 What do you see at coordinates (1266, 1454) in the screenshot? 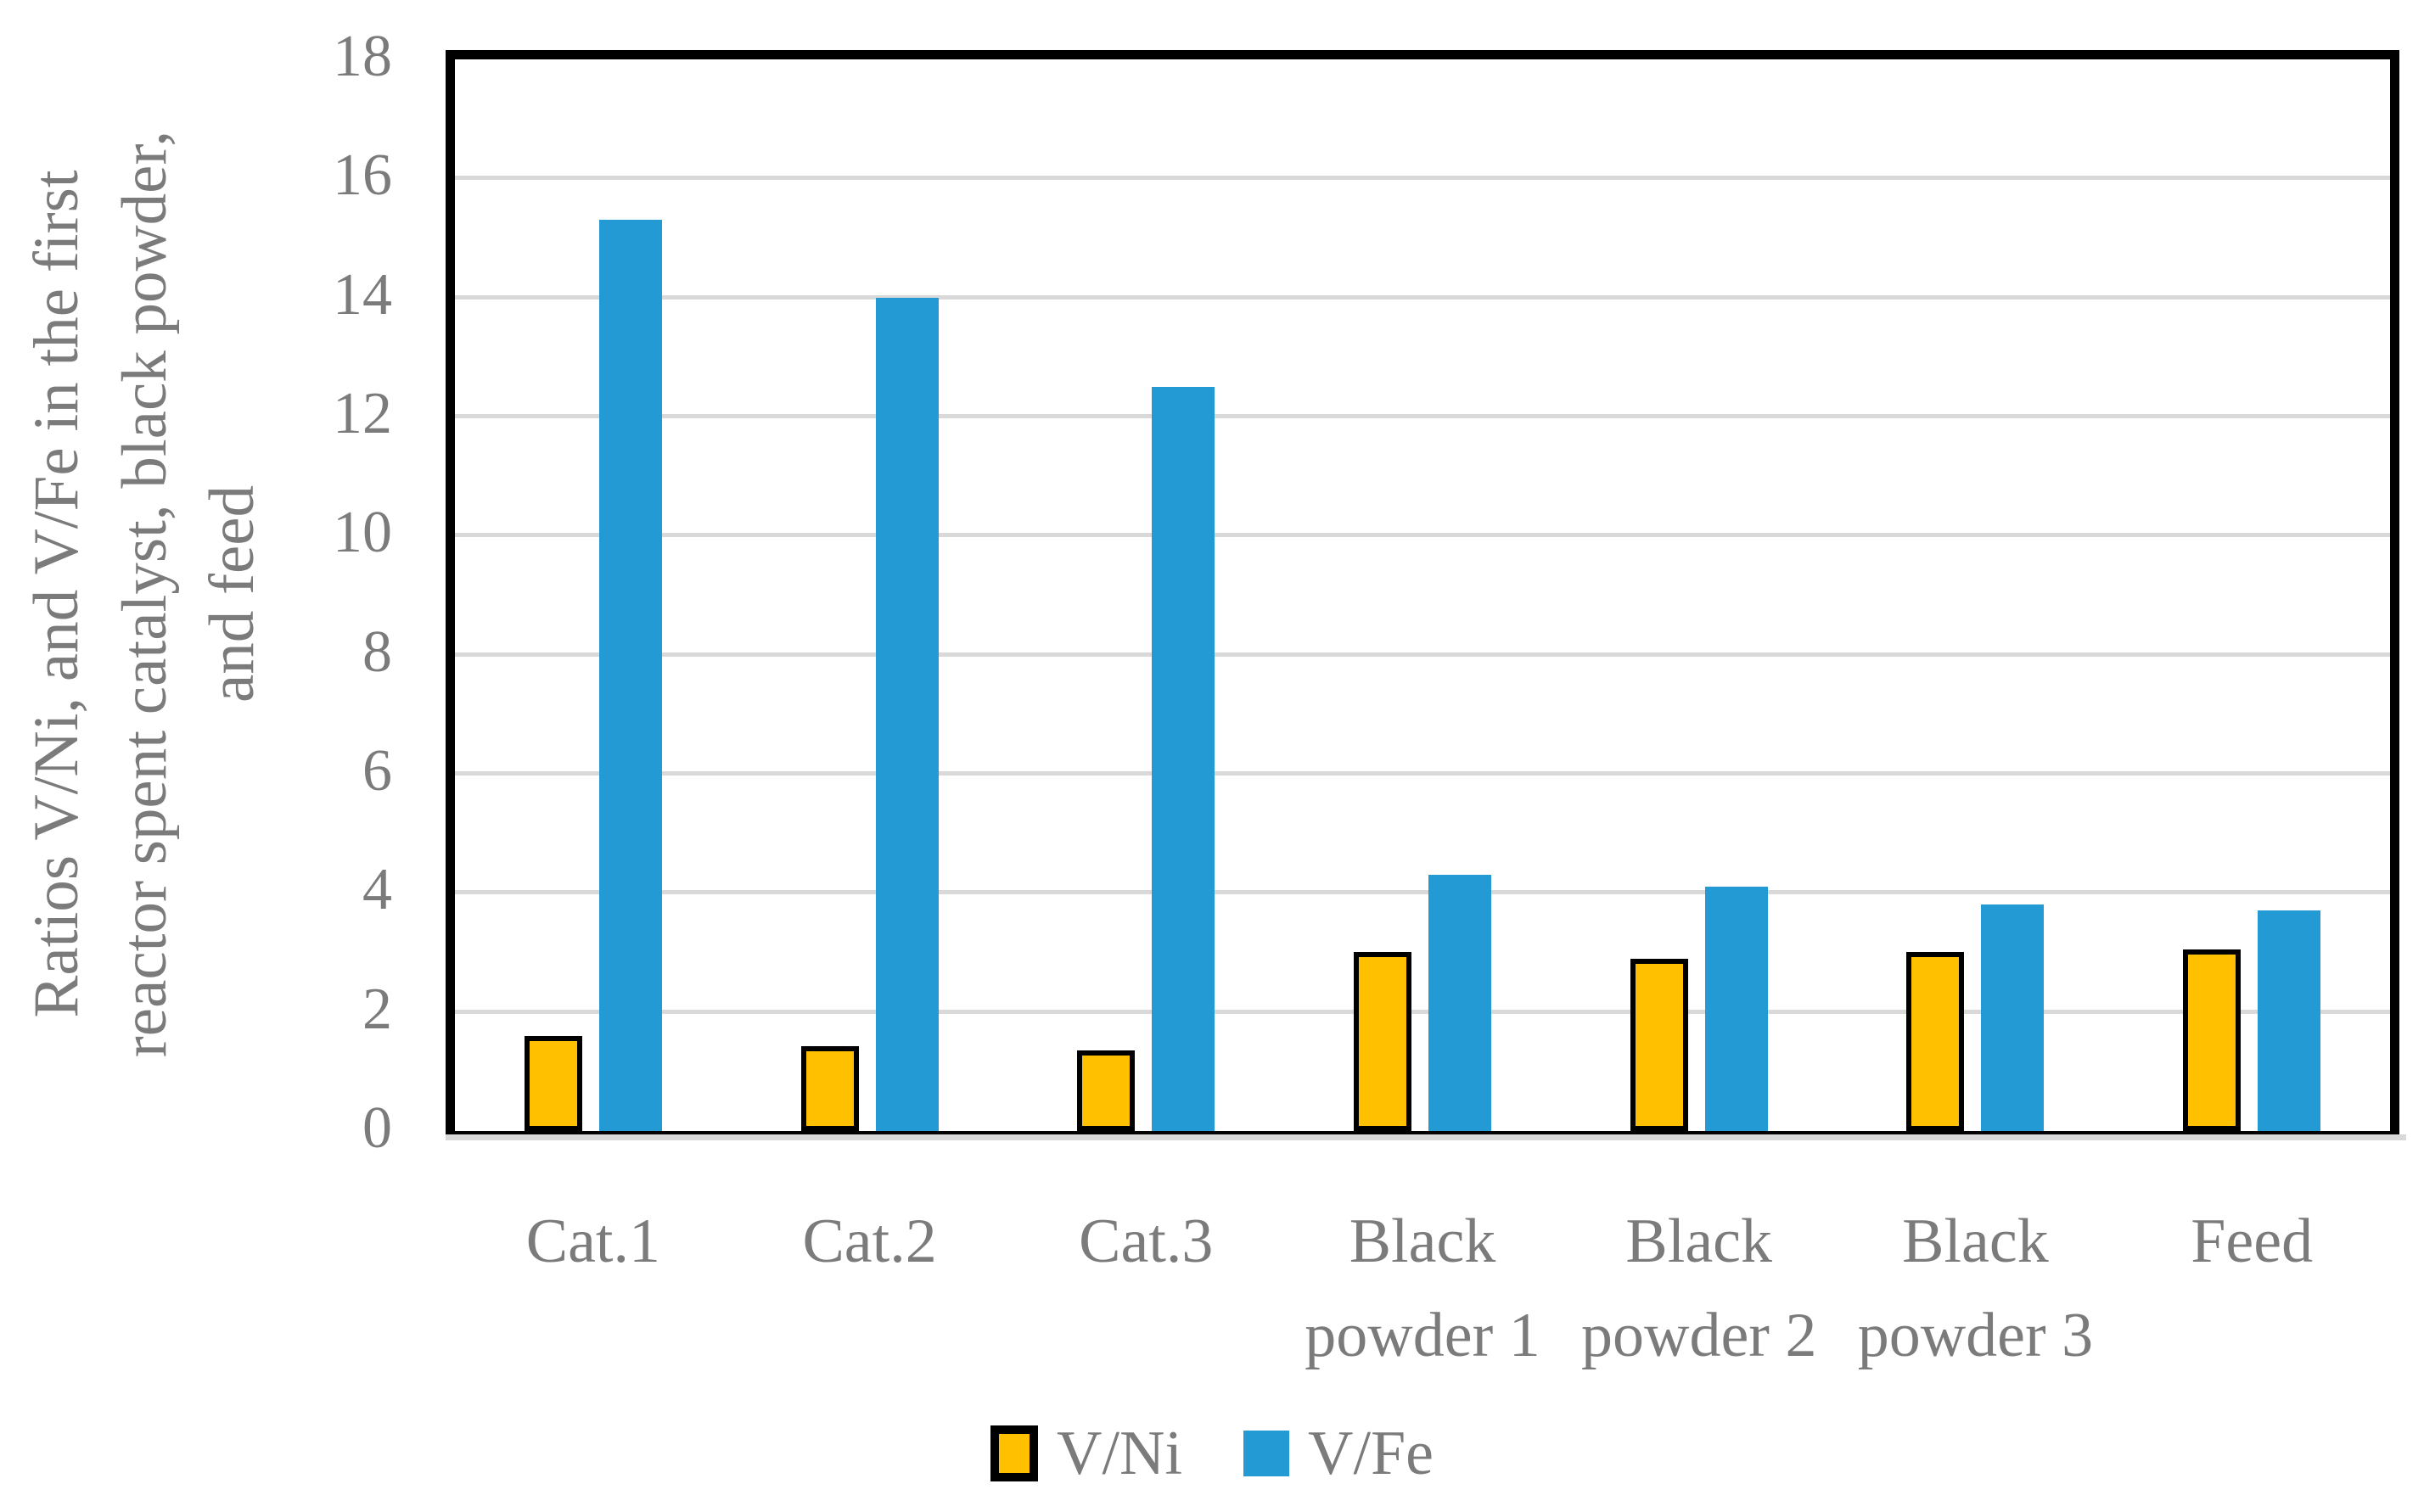
I see `legend-swatch-v-fe` at bounding box center [1266, 1454].